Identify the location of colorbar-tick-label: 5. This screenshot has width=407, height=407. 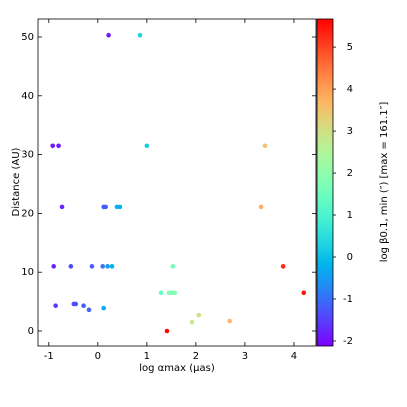
(350, 47).